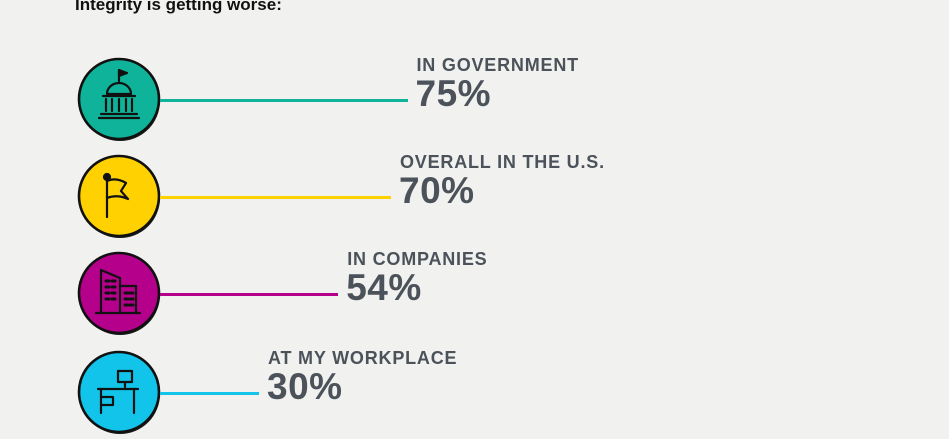 The height and width of the screenshot is (439, 949). What do you see at coordinates (437, 190) in the screenshot?
I see `value-label: 70%` at bounding box center [437, 190].